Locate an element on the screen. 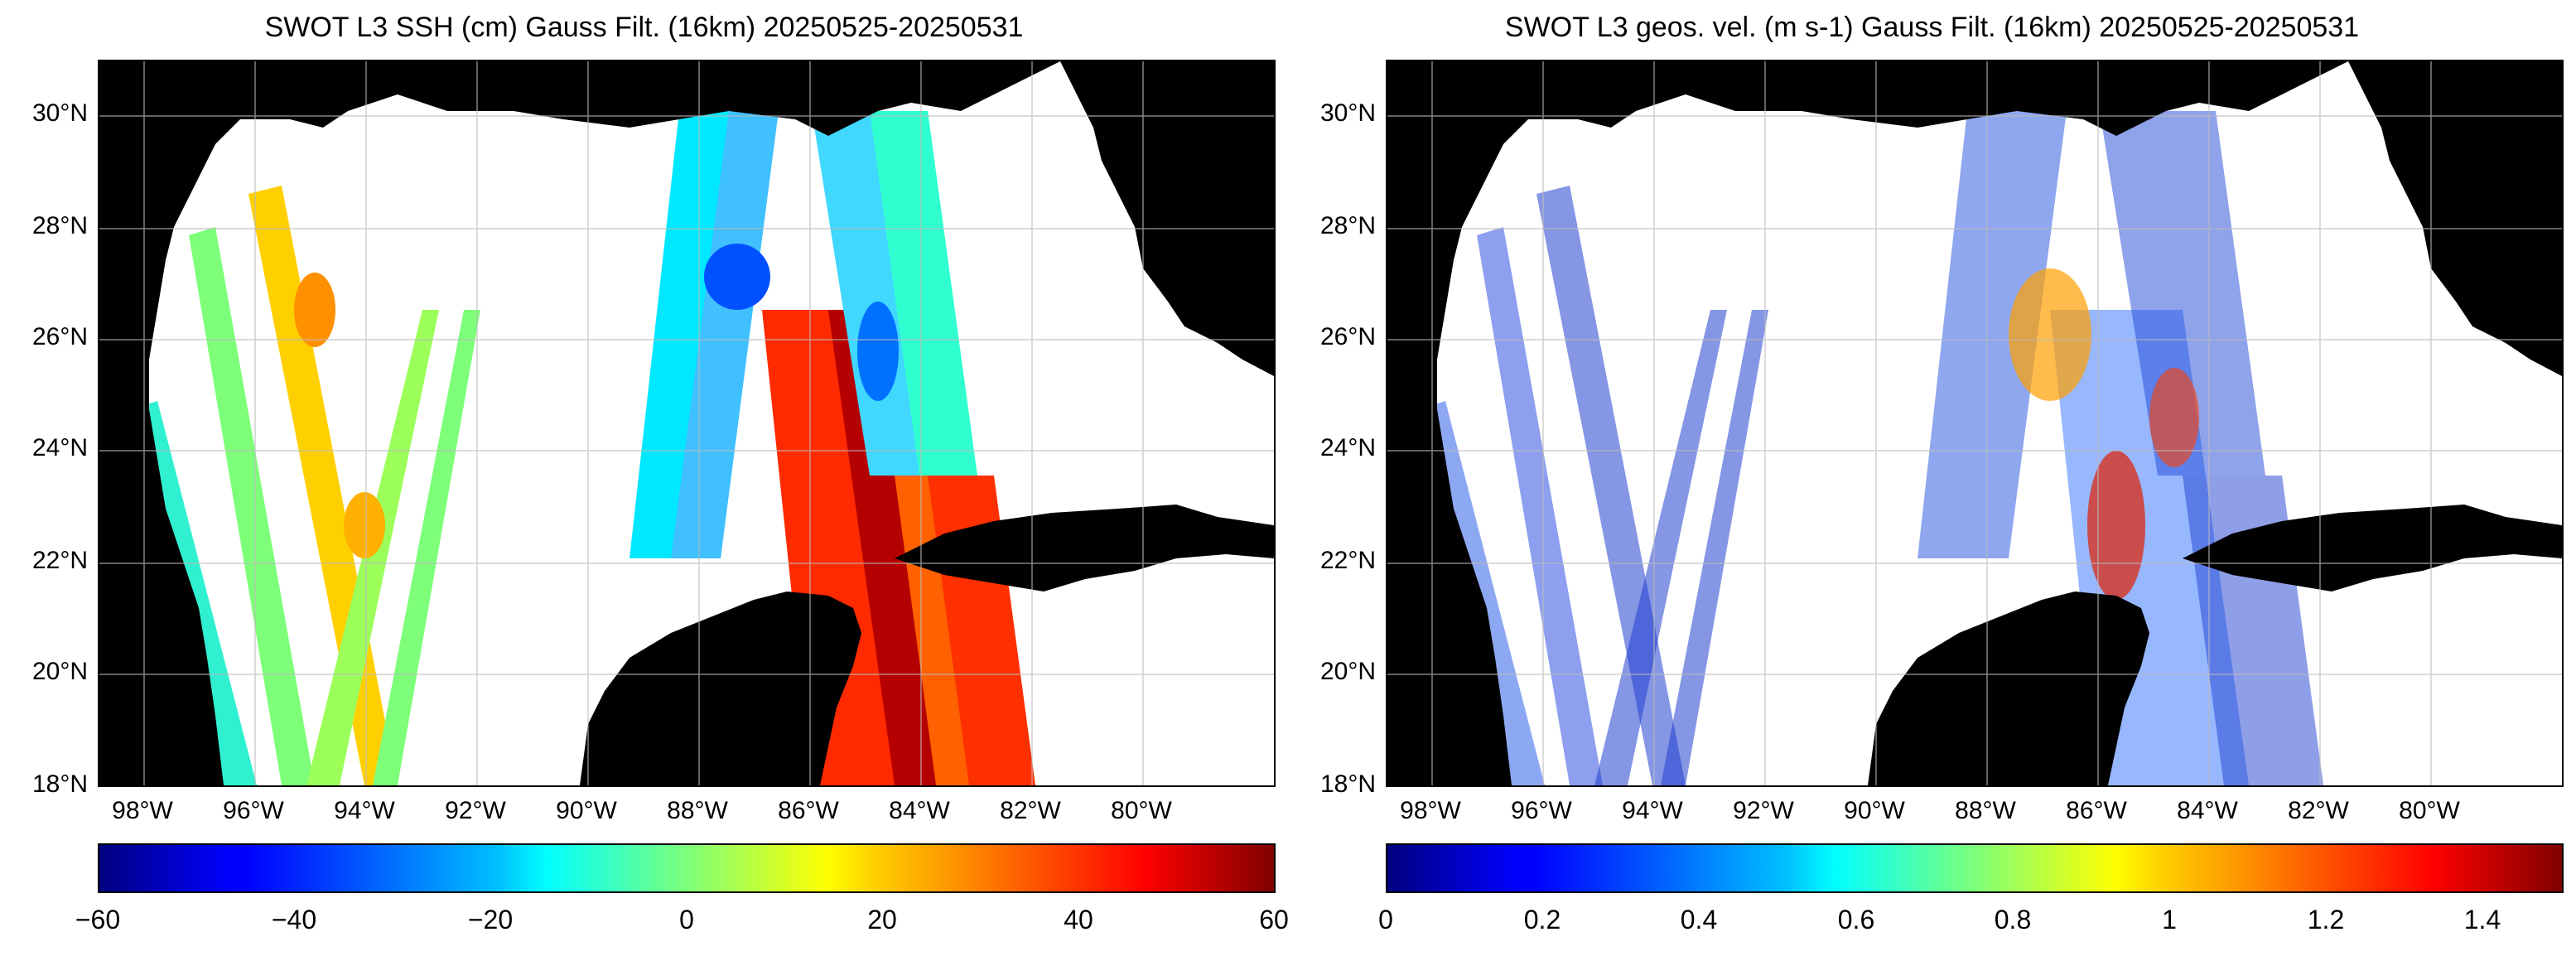 The height and width of the screenshot is (961, 2576). colorbar-tick-label: 1.4 is located at coordinates (2482, 919).